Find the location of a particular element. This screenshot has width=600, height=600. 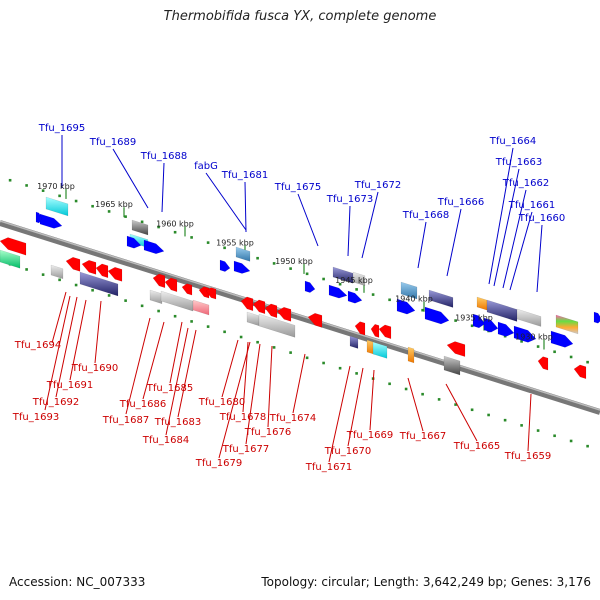

feature-navy is located at coordinates (441, 298).